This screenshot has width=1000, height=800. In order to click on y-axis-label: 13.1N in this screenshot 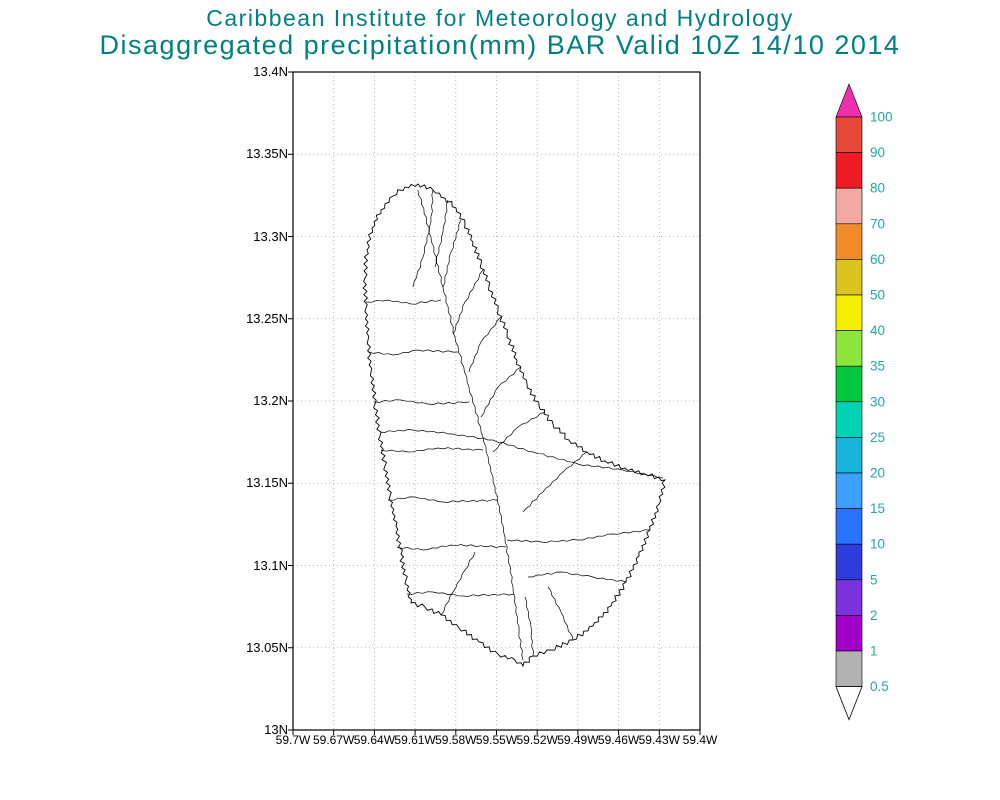, I will do `click(270, 565)`.